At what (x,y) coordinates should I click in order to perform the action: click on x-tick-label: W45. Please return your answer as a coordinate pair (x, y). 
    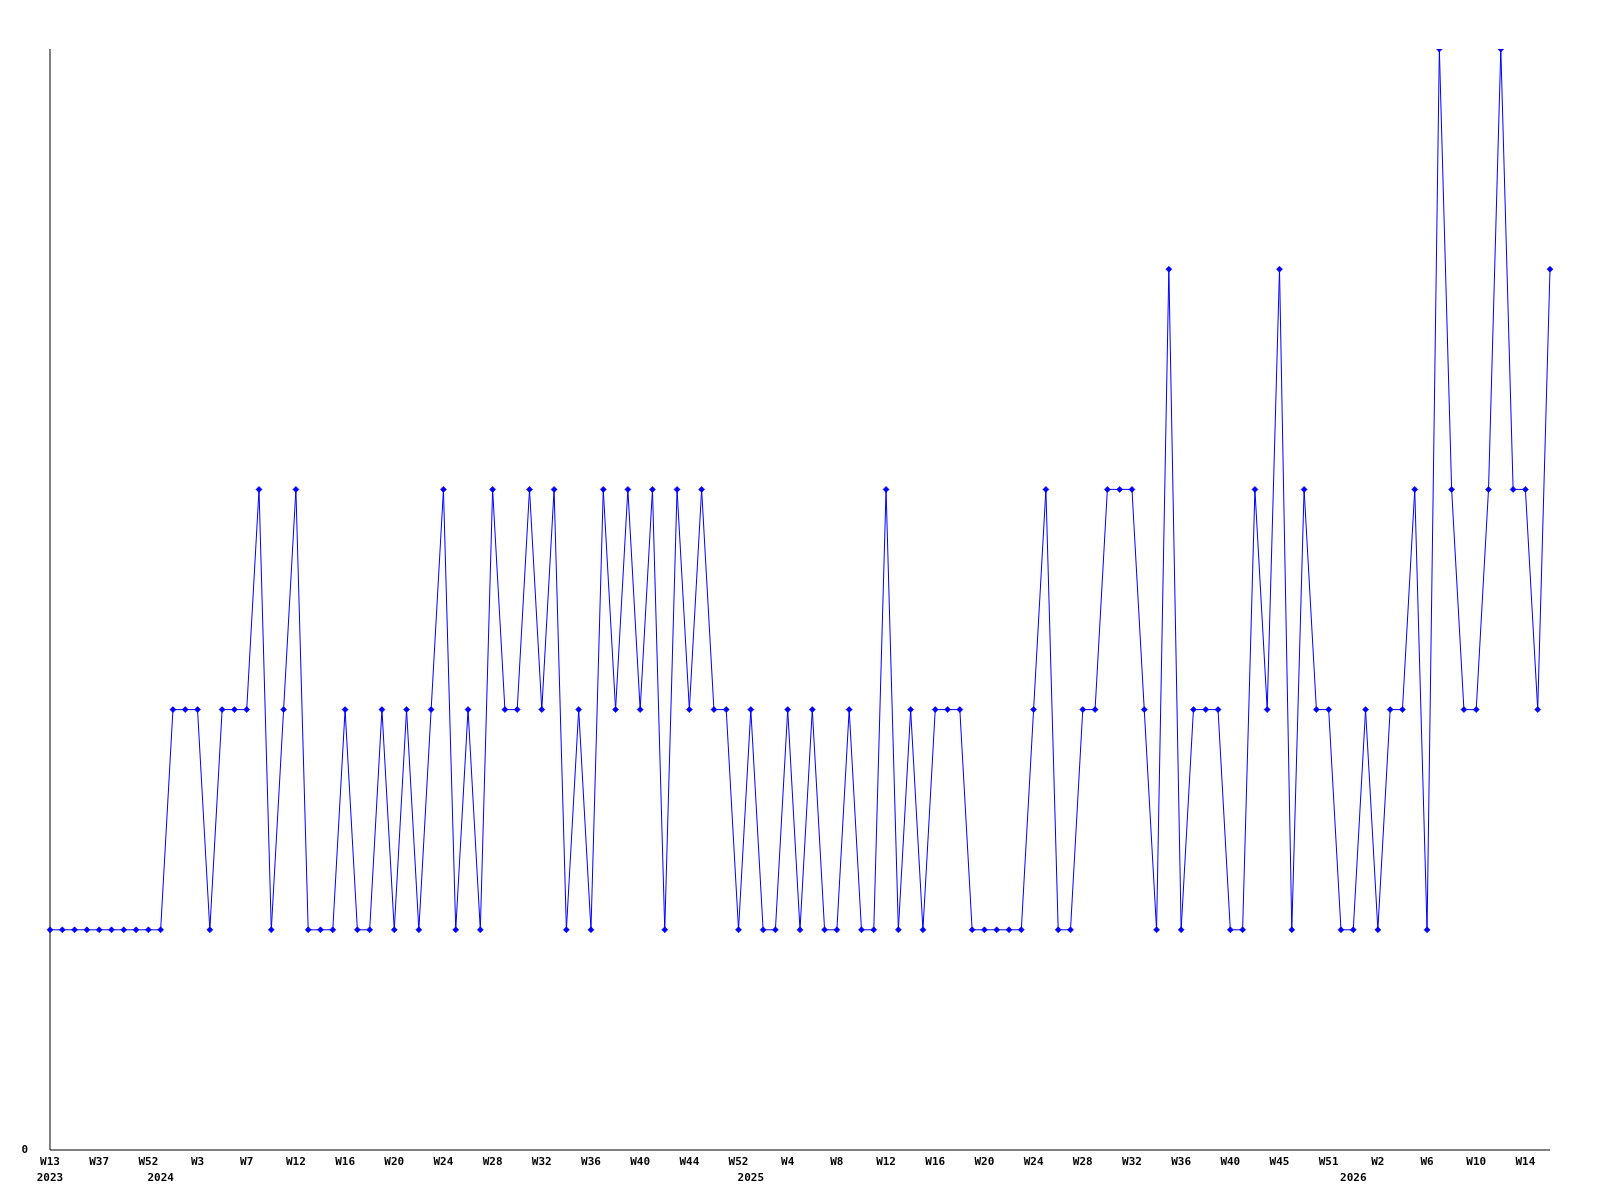
    Looking at the image, I should click on (1279, 1161).